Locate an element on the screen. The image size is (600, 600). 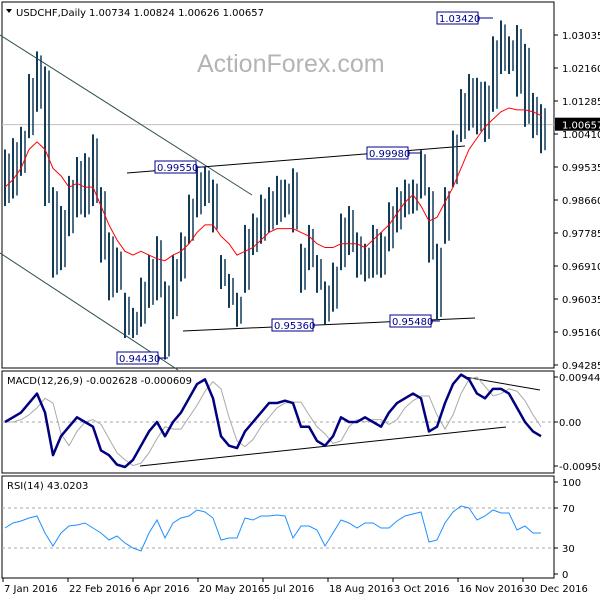
channel-lower-line is located at coordinates (89, 311).